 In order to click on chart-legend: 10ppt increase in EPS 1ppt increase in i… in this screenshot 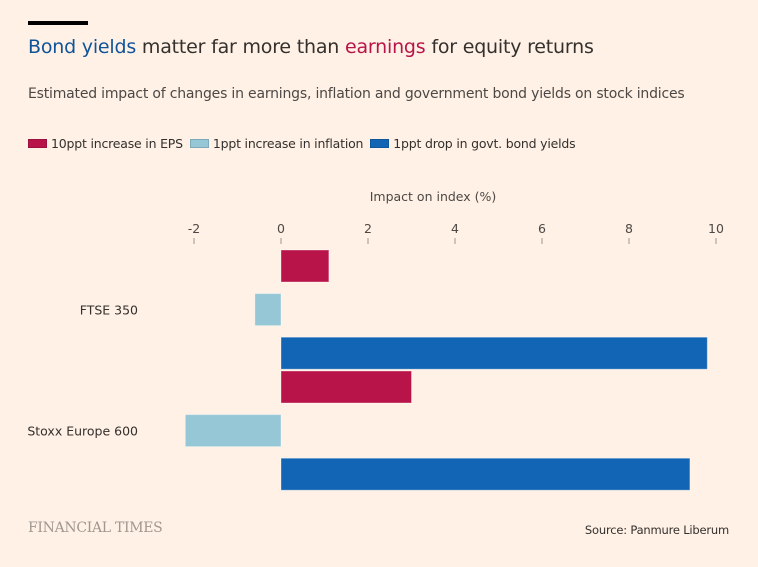, I will do `click(305, 143)`.